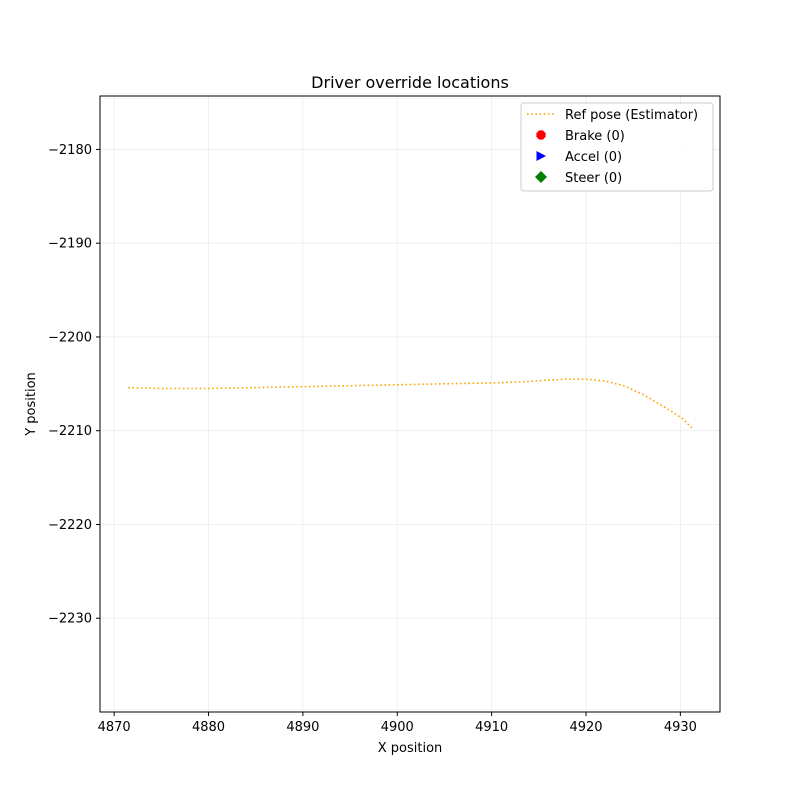 The width and height of the screenshot is (800, 800). I want to click on y-tick-label: −2190, so click(70, 244).